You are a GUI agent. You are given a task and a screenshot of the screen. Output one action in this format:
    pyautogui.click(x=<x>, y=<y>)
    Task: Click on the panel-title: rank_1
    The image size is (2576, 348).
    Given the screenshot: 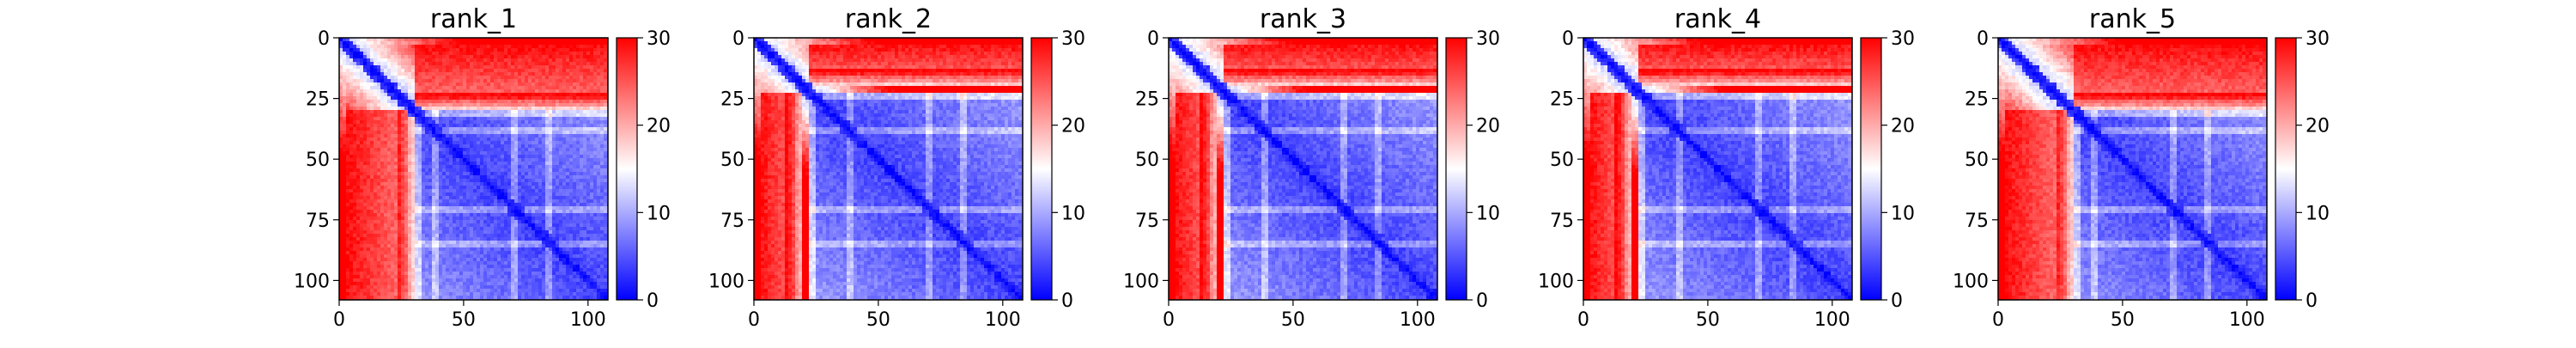 What is the action you would take?
    pyautogui.click(x=474, y=19)
    